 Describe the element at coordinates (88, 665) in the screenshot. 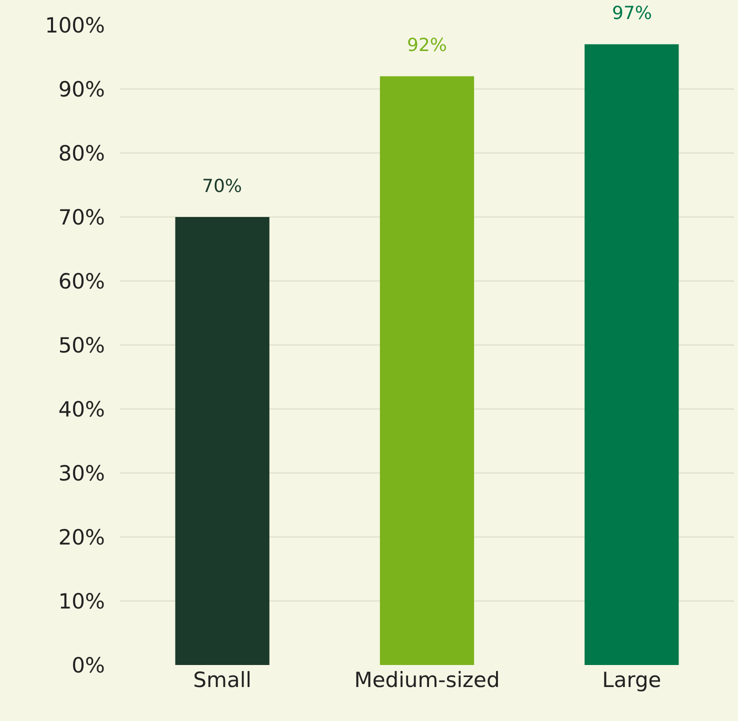

I see `y-tick-label: 0%` at that location.